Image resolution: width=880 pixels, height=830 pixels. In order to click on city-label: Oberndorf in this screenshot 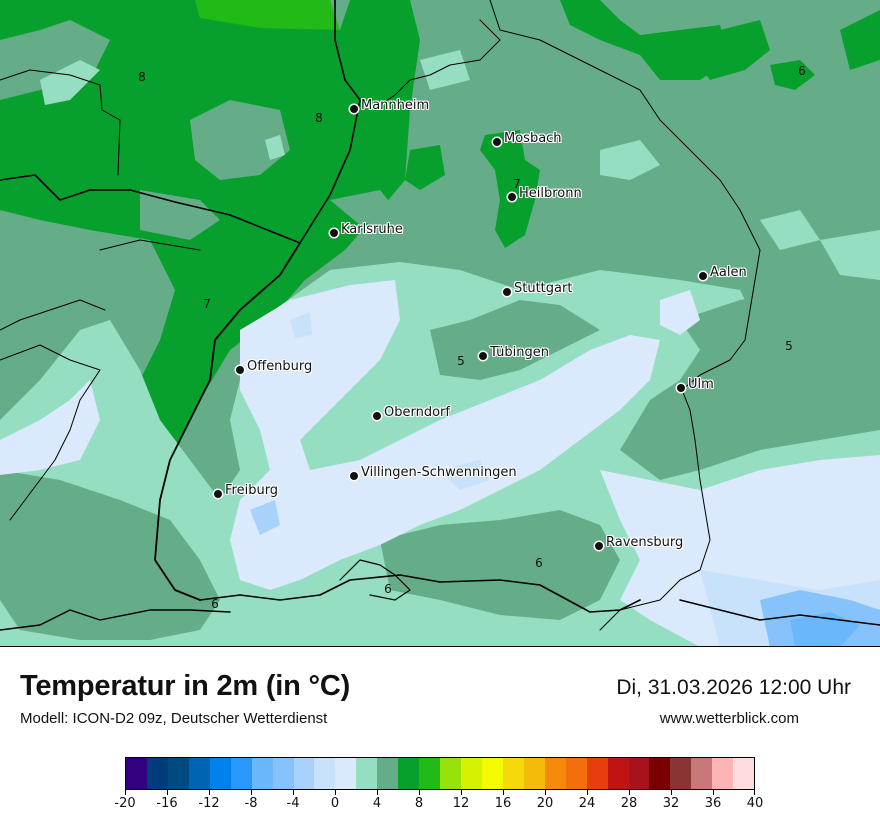, I will do `click(417, 412)`.